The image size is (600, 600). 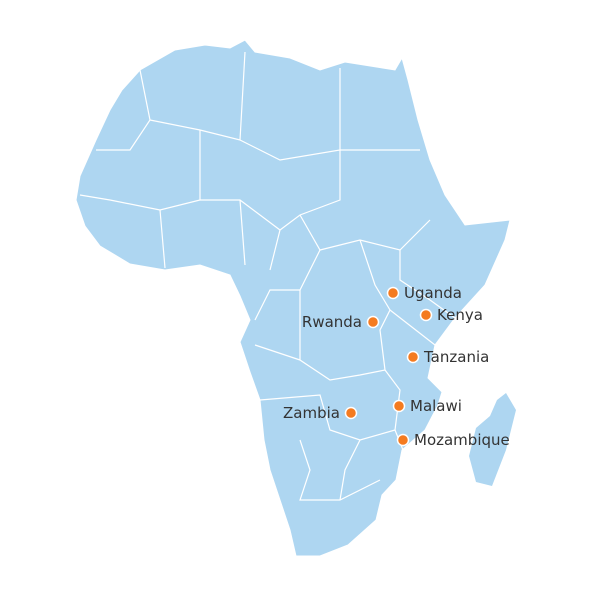 I want to click on zambia-label: Zambia, so click(x=311, y=413).